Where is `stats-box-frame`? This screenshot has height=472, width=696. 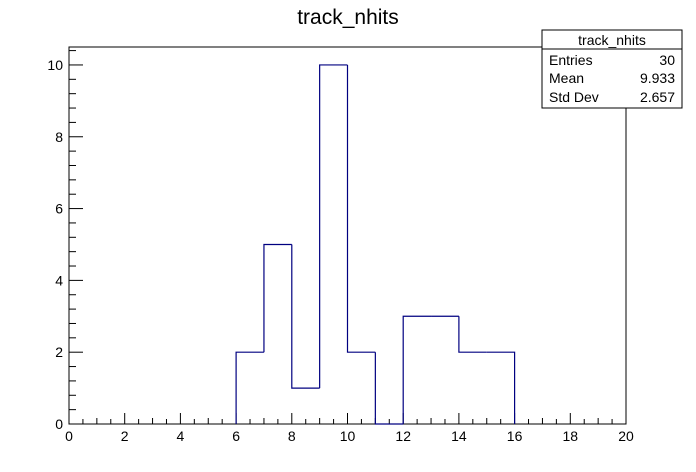 stats-box-frame is located at coordinates (612, 69).